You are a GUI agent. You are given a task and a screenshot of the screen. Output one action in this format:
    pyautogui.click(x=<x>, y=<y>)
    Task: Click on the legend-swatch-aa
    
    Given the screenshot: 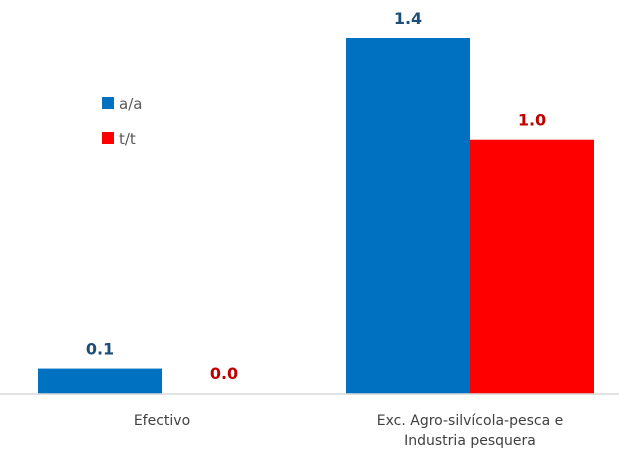 What is the action you would take?
    pyautogui.click(x=108, y=103)
    